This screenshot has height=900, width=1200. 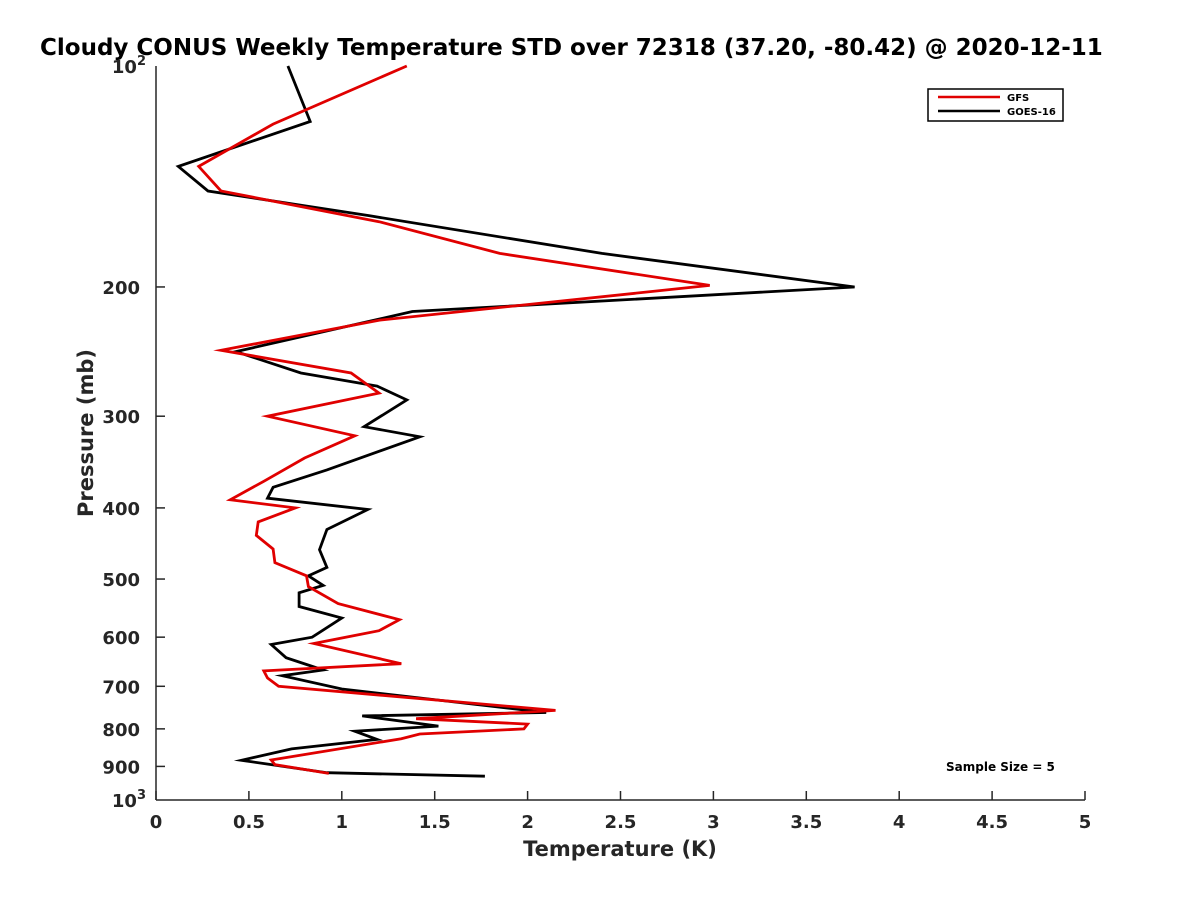 I want to click on y-tick-label: 300, so click(x=121, y=417).